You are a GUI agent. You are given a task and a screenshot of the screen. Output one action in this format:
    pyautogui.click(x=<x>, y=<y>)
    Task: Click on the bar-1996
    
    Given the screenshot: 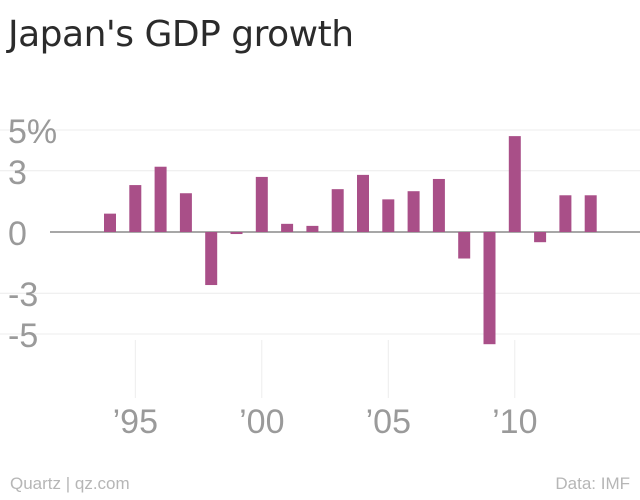 What is the action you would take?
    pyautogui.click(x=160, y=199)
    